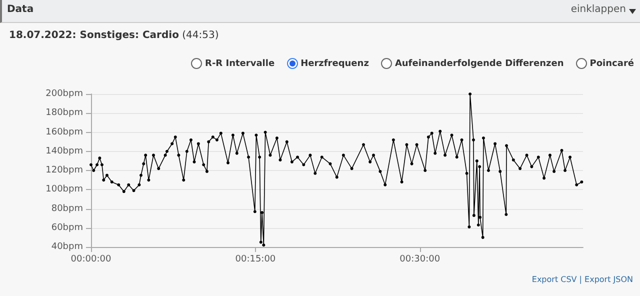 This screenshot has height=296, width=640. I want to click on text: Aufeinanderfolgende Differenzen, so click(479, 63).